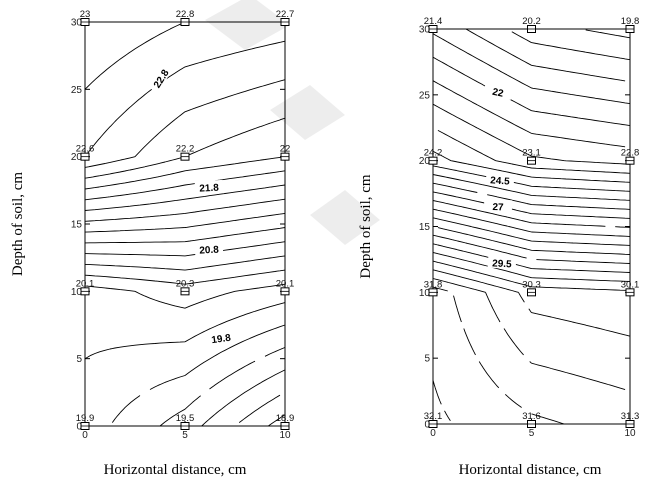 Image resolution: width=645 pixels, height=490 pixels. Describe the element at coordinates (531, 21) in the screenshot. I see `sensor-value-label: 20.2` at that location.